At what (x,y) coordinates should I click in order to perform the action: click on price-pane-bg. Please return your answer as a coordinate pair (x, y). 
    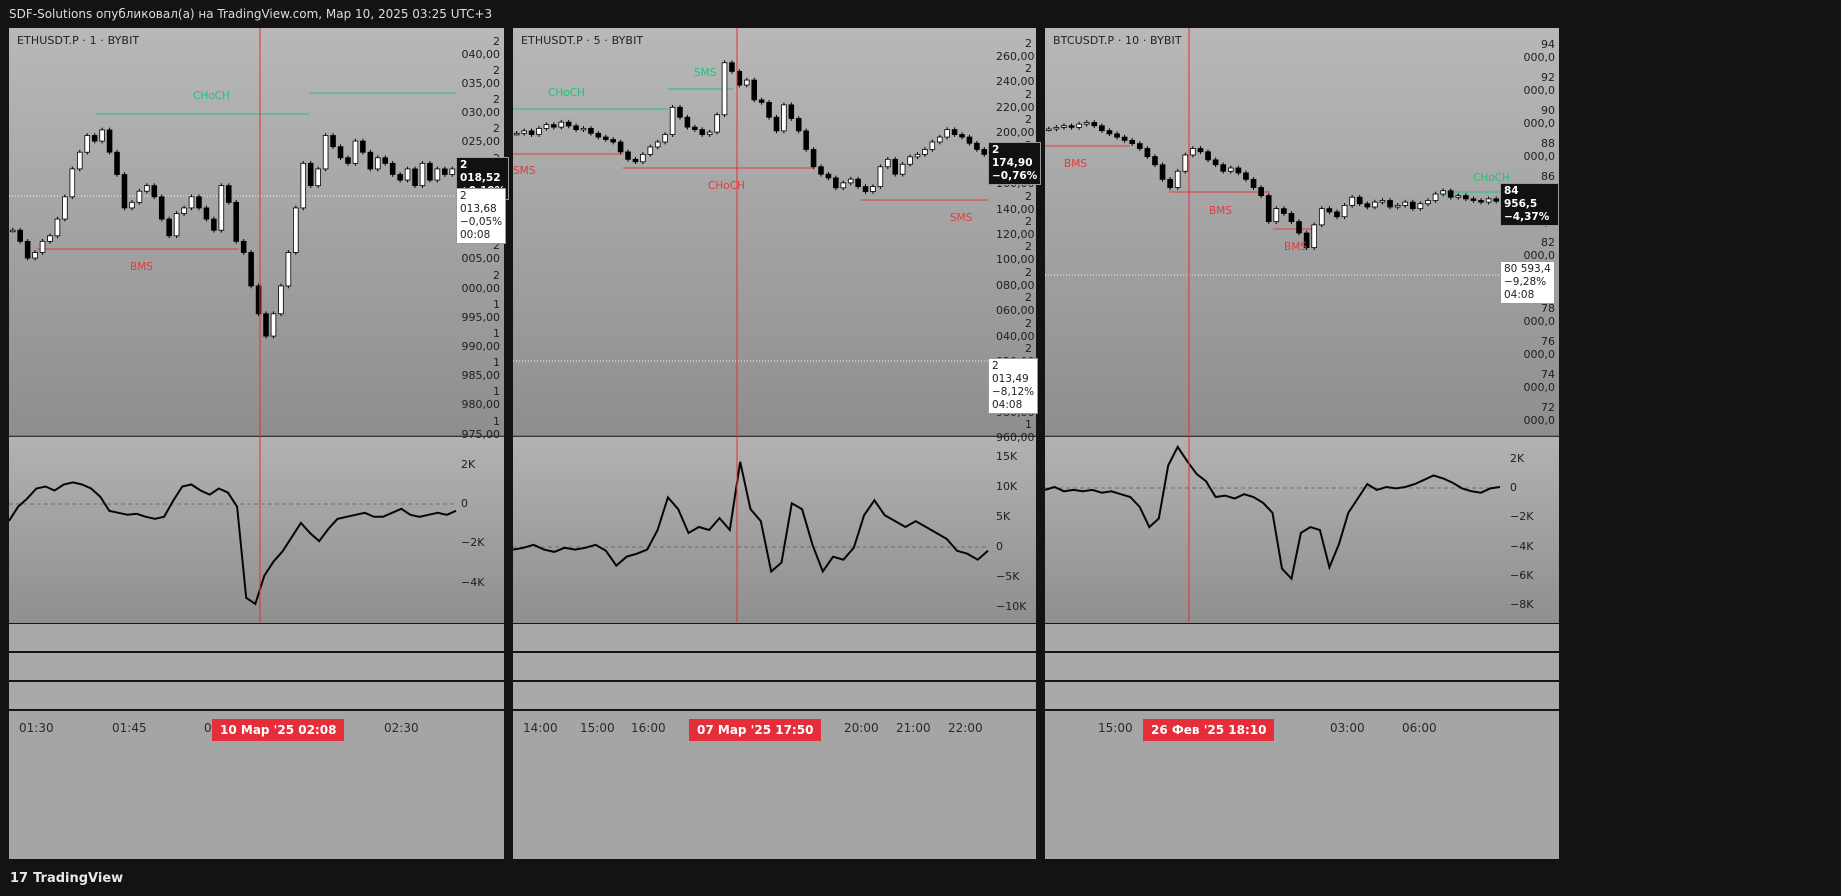
    Looking at the image, I should click on (774, 232).